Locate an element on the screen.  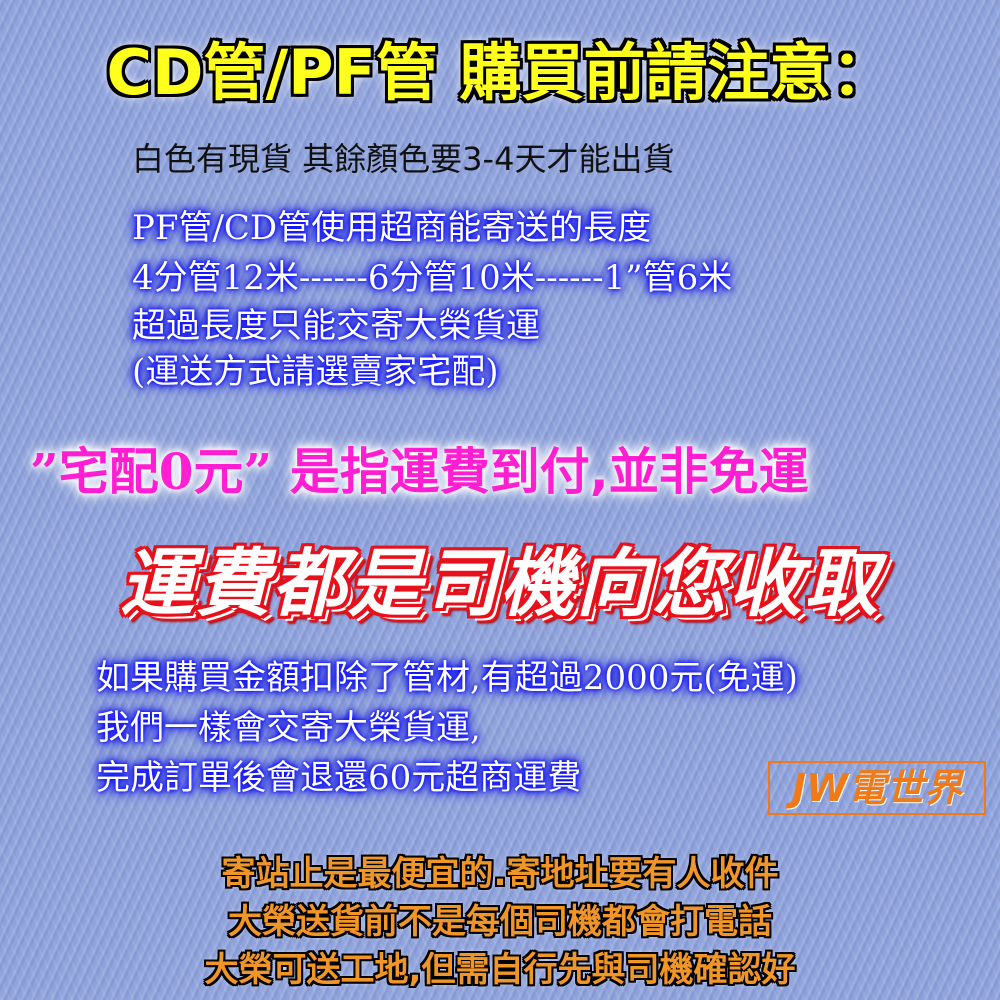
zero-fee-quoted: ”宅配0元” is located at coordinates (151, 471).